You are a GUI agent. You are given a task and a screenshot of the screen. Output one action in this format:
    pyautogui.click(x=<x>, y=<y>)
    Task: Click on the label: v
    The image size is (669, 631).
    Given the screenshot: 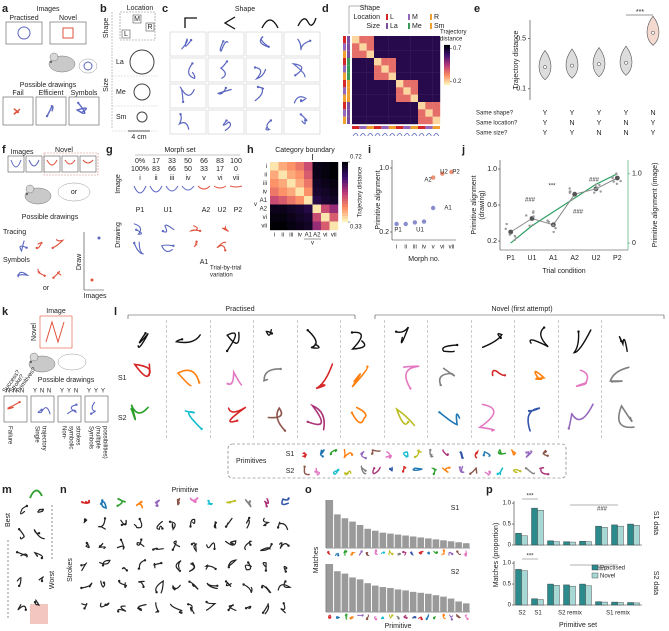 What is the action you would take?
    pyautogui.click(x=204, y=178)
    